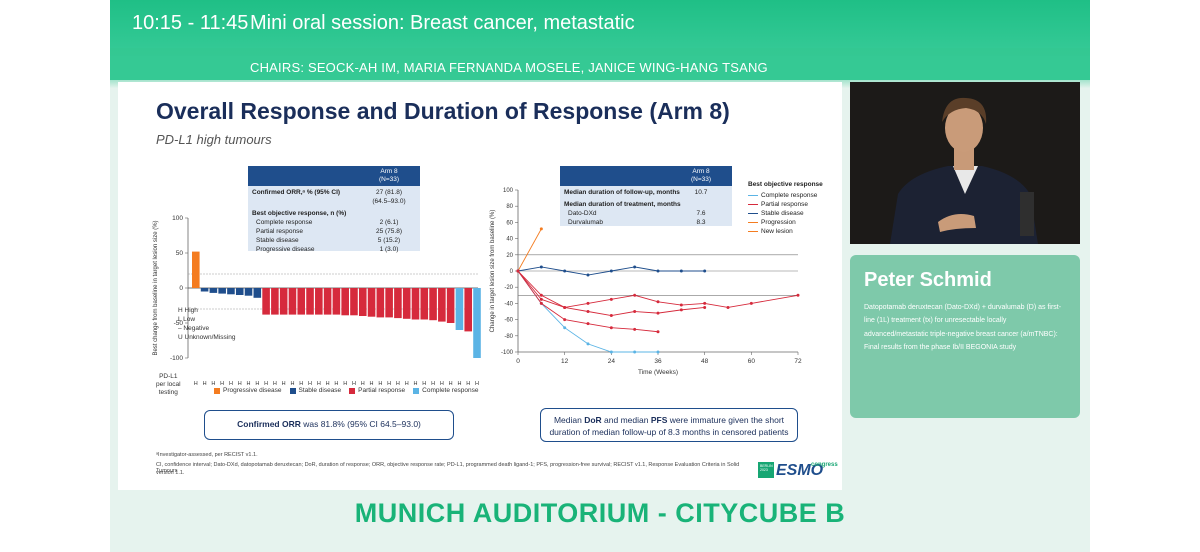 This screenshot has width=1200, height=552. What do you see at coordinates (296, 192) in the screenshot?
I see `orr-label: Confirmed ORR,ᵃ % (95% CI)` at bounding box center [296, 192].